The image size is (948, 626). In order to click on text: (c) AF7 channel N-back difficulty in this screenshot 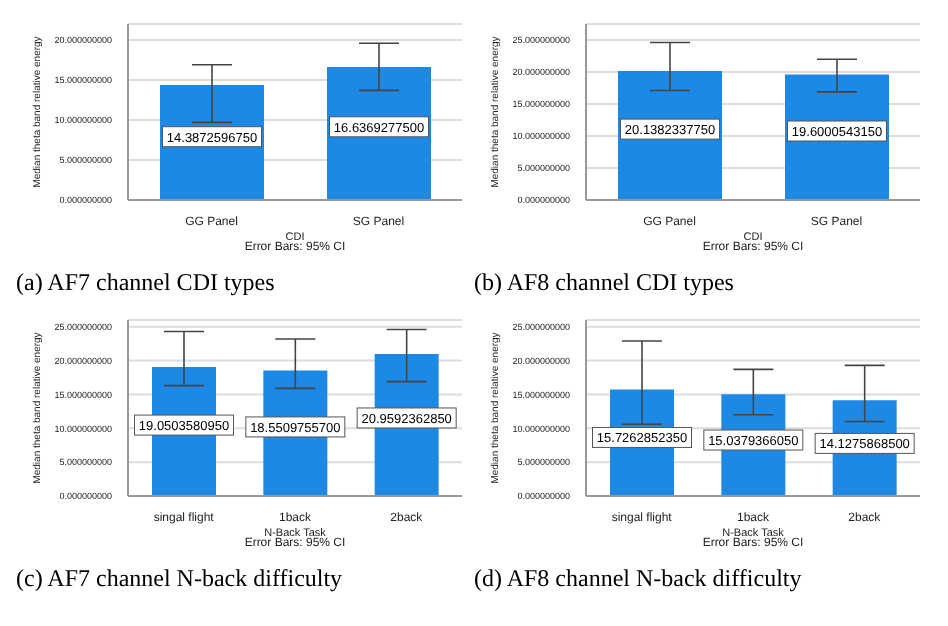, I will do `click(180, 579)`.